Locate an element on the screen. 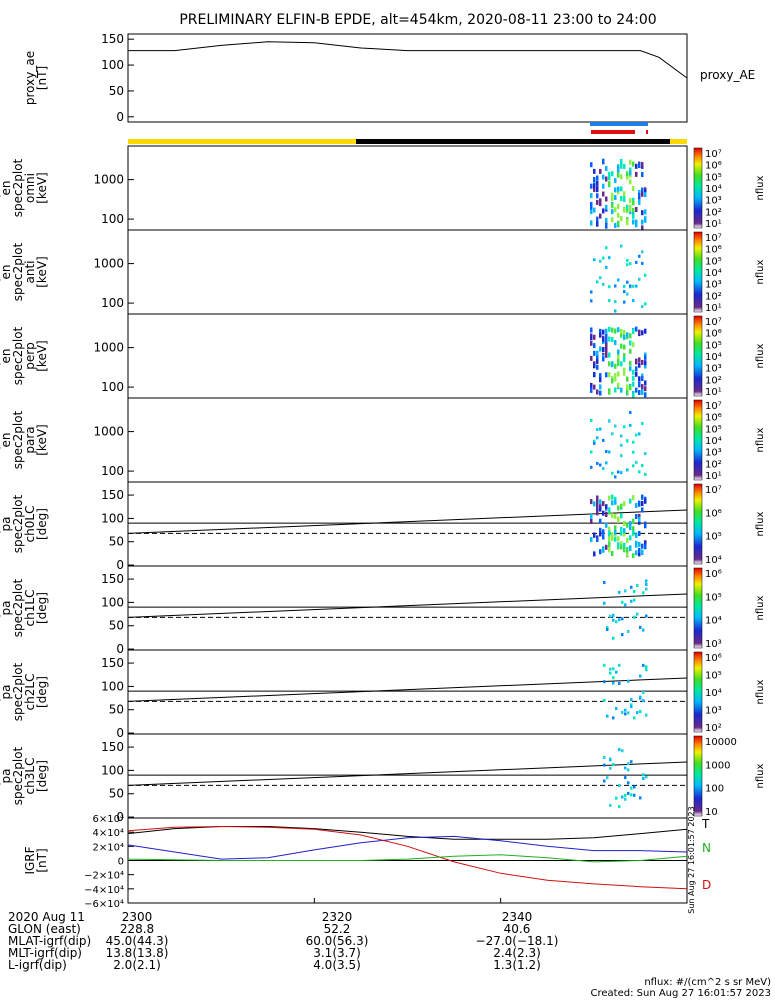 The image size is (775, 1000). y-axis-label: ch0LC is located at coordinates (30, 524).